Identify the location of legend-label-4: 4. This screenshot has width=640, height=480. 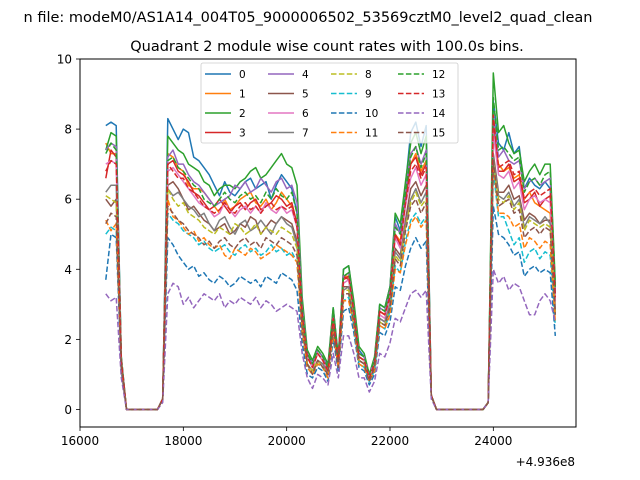
(305, 75).